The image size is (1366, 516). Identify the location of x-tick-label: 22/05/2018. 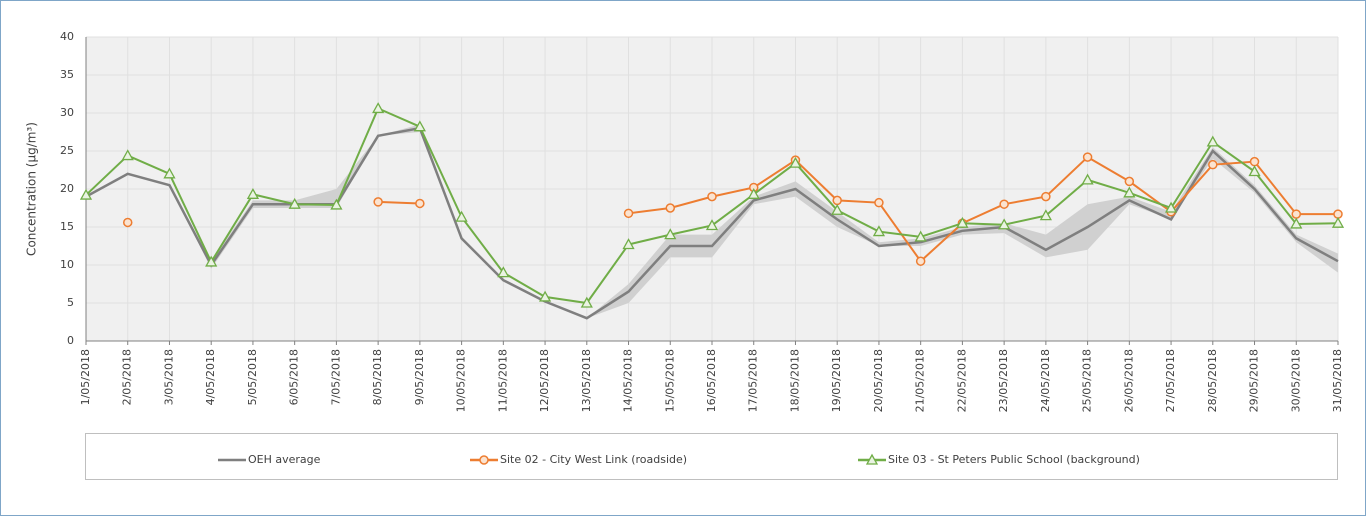
(961, 380).